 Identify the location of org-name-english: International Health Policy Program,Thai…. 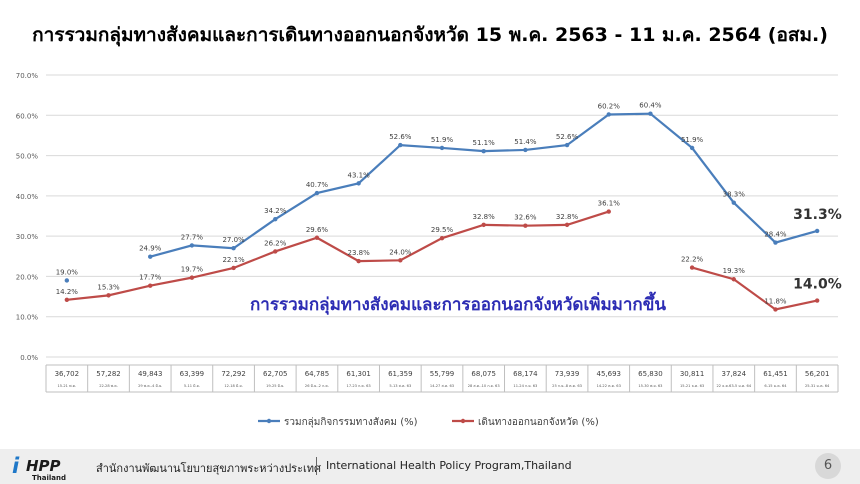
(449, 465).